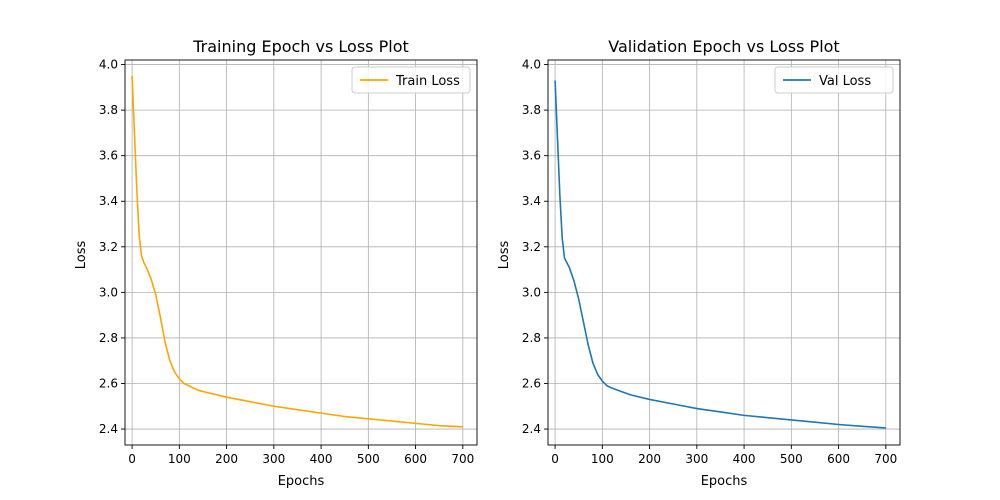 Image resolution: width=1000 pixels, height=500 pixels. Describe the element at coordinates (427, 81) in the screenshot. I see `legend-label: Train Loss` at that location.